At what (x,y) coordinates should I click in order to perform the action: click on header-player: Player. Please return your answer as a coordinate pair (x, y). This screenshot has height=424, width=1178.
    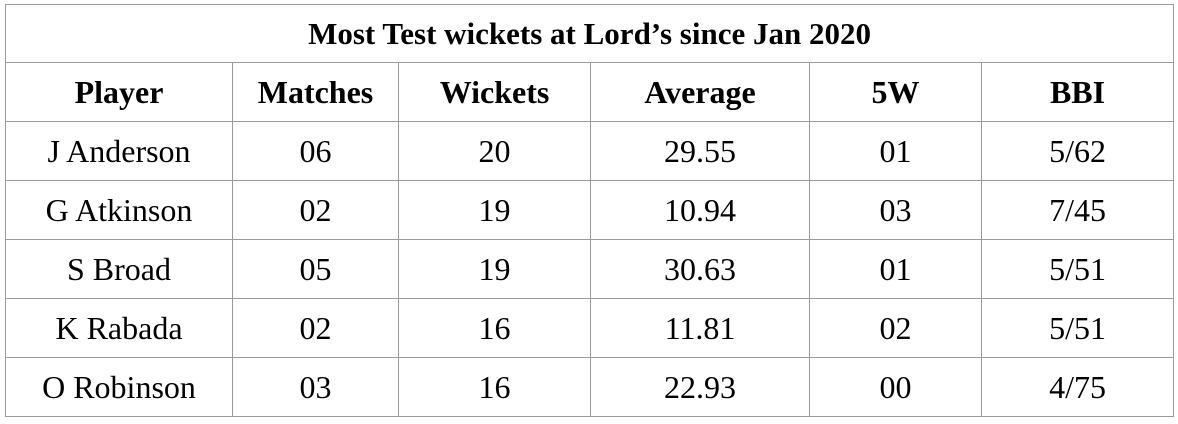
    Looking at the image, I should click on (119, 92).